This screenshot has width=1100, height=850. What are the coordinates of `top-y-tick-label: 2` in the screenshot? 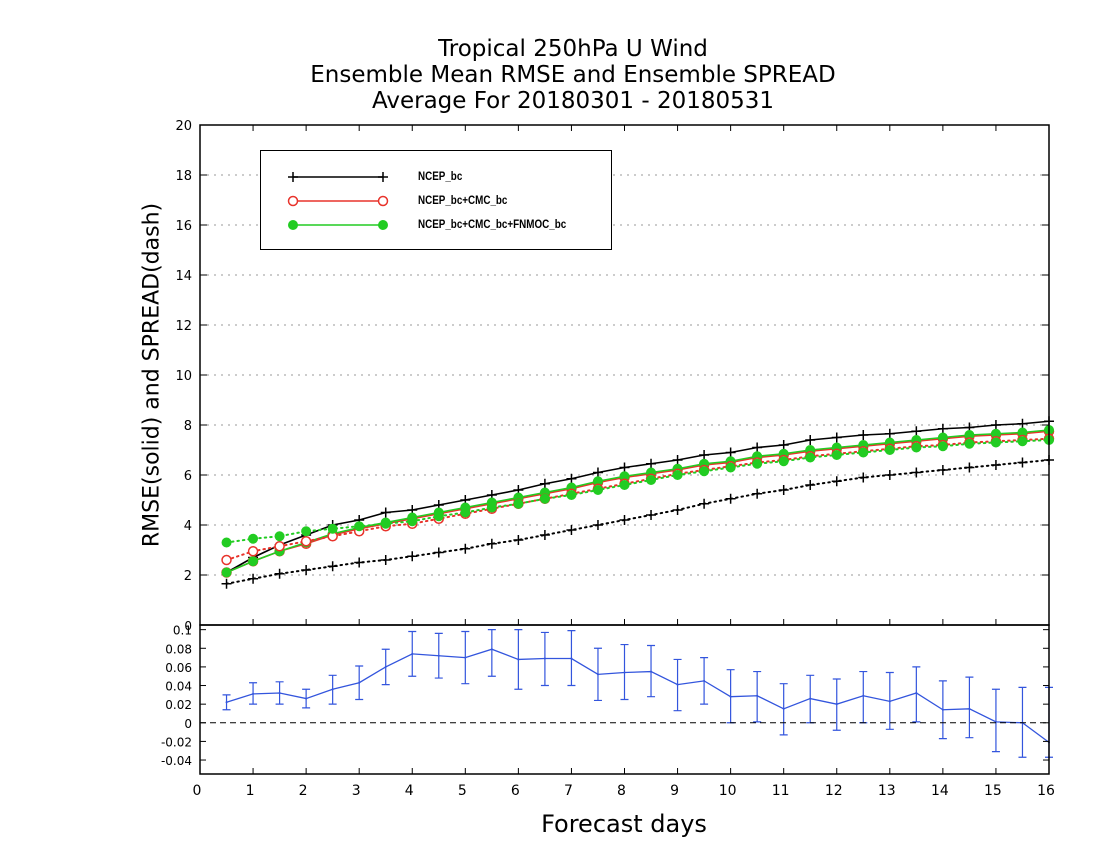 It's located at (188, 576).